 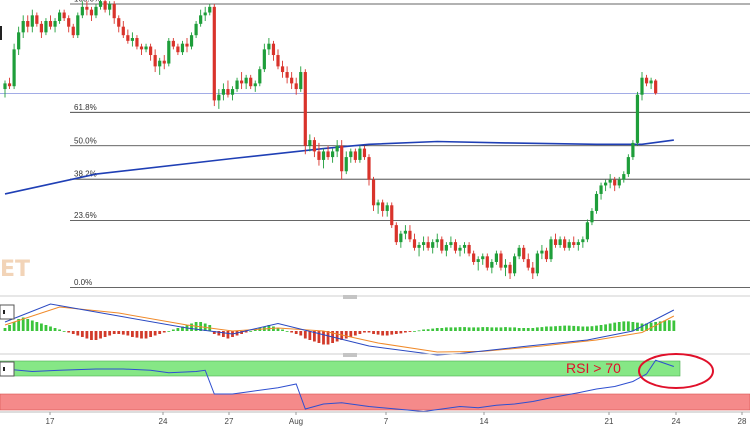 What do you see at coordinates (609, 421) in the screenshot?
I see `x-tick-label: 21` at bounding box center [609, 421].